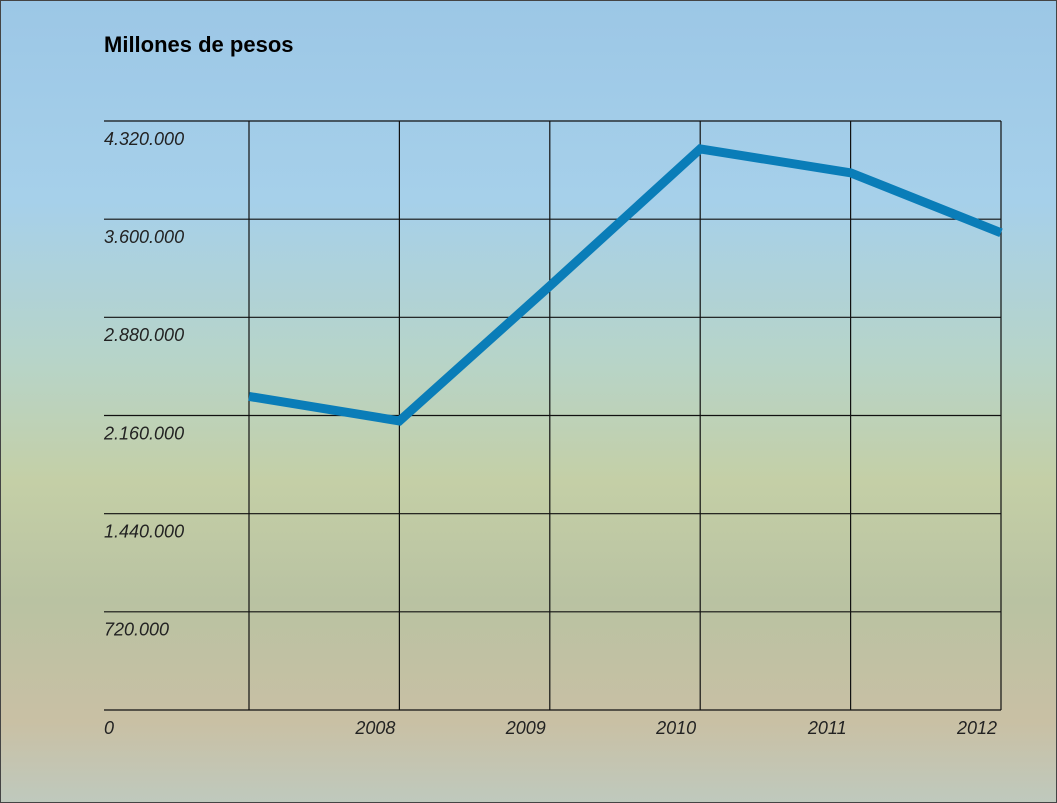 The image size is (1057, 803). Describe the element at coordinates (675, 728) in the screenshot. I see `x-tick-label: 2010` at that location.